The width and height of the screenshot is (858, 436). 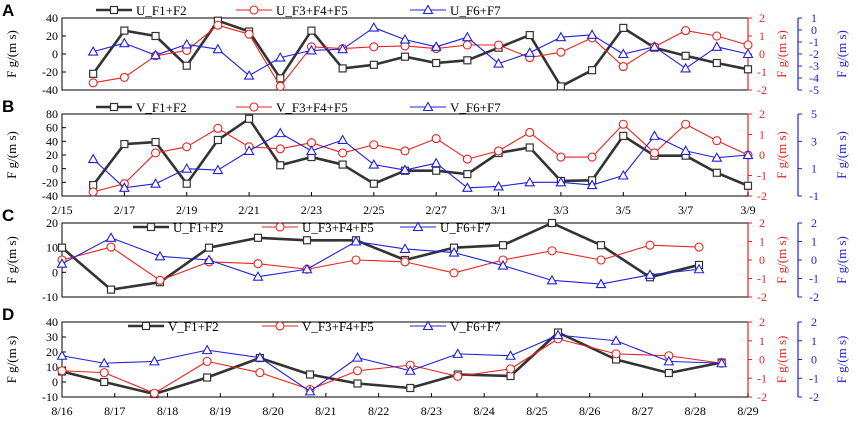 What do you see at coordinates (762, 397) in the screenshot?
I see `panel-d-y2-tick-label: -2` at bounding box center [762, 397].